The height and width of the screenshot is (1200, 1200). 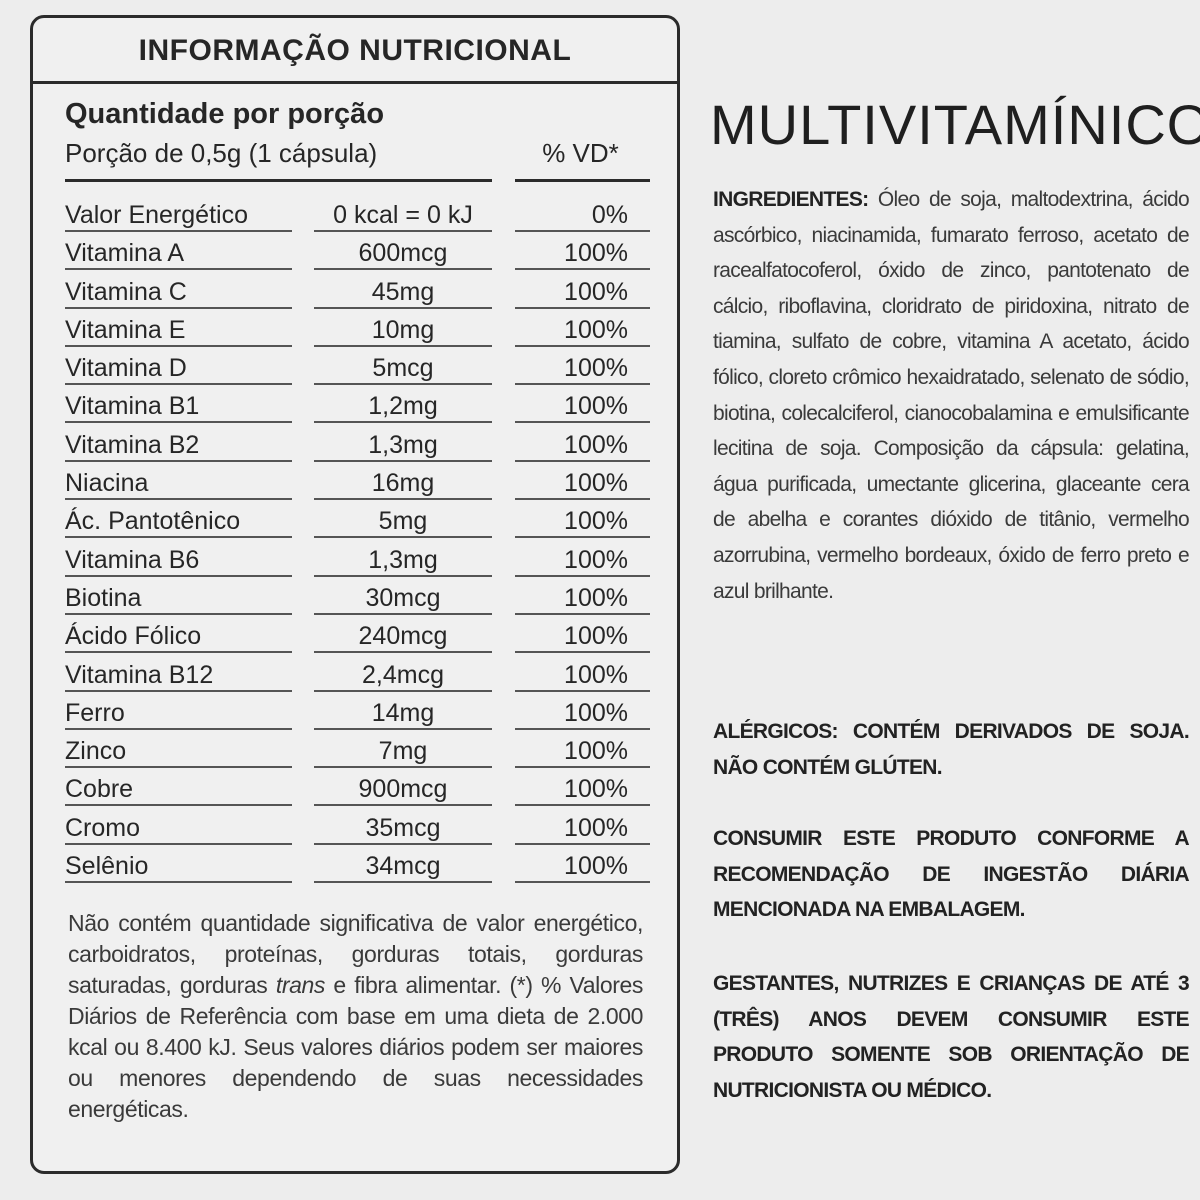 I want to click on nutrient-name: Cobre, so click(x=178, y=788).